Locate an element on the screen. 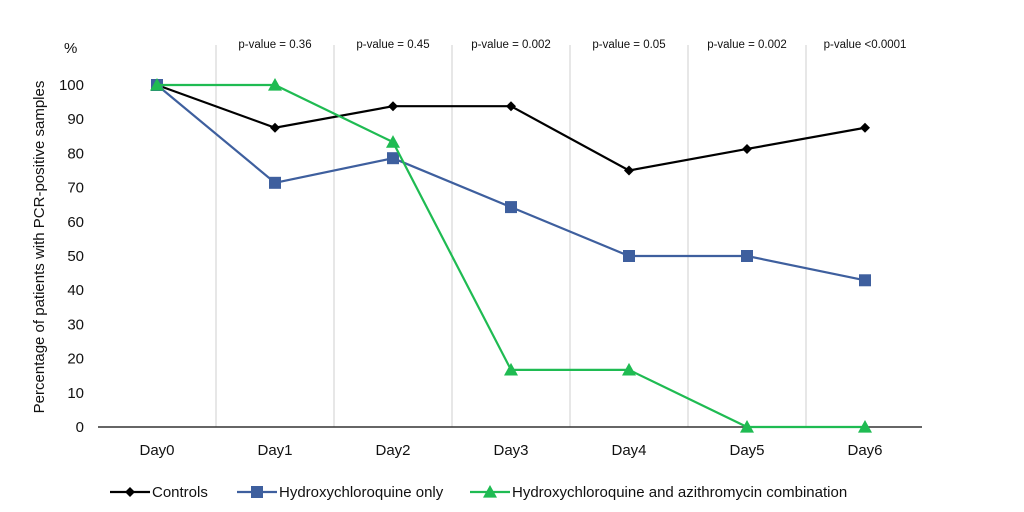  x-tick-label: Day0 is located at coordinates (156, 450).